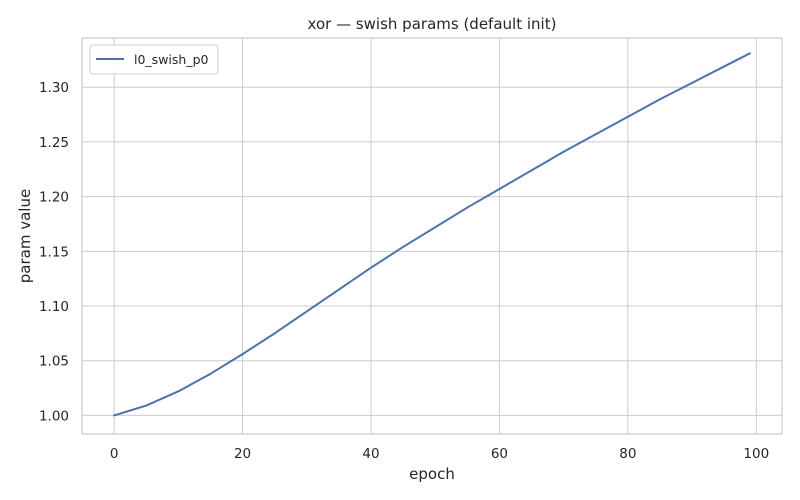 The image size is (800, 500). What do you see at coordinates (432, 474) in the screenshot?
I see `x-axis-label: epoch` at bounding box center [432, 474].